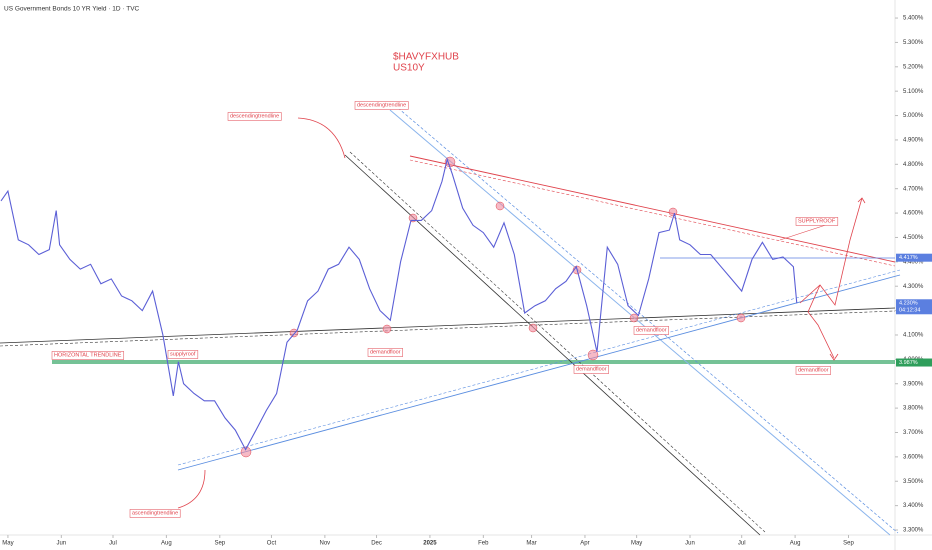 The height and width of the screenshot is (550, 932). What do you see at coordinates (913, 433) in the screenshot?
I see `y-tick-label: 3.700%` at bounding box center [913, 433].